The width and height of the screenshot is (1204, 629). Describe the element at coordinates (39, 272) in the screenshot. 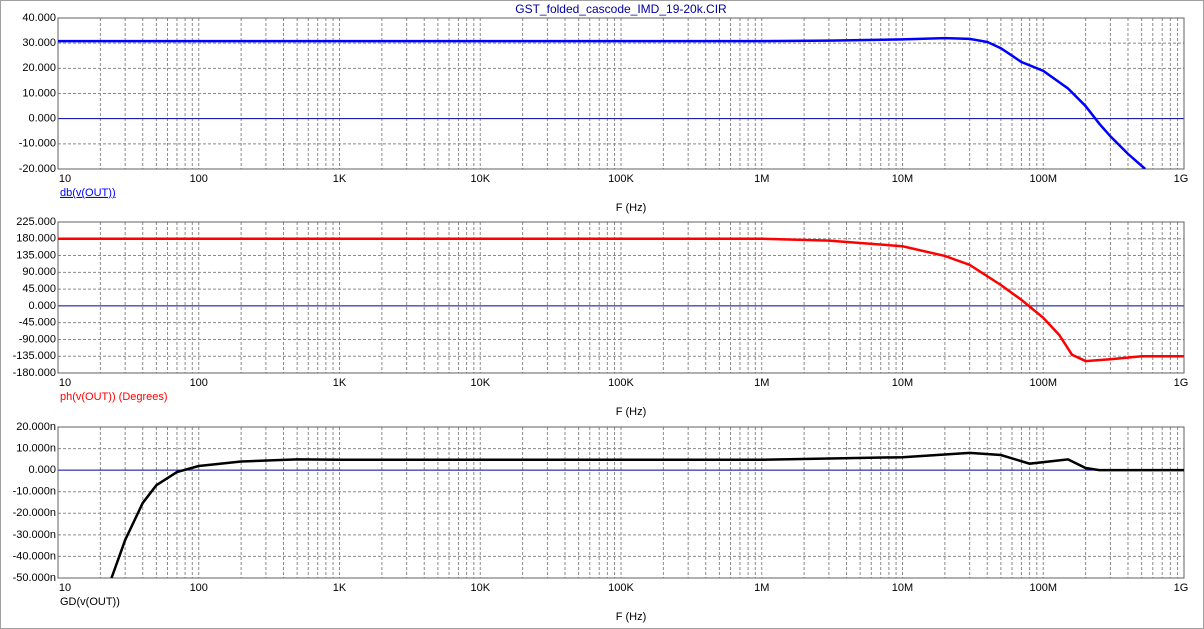

I see `y-tick-label: 90.000` at that location.